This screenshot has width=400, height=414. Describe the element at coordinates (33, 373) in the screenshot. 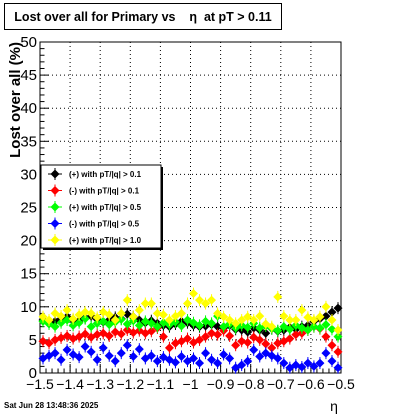

I see `y-tick-label: 0` at that location.